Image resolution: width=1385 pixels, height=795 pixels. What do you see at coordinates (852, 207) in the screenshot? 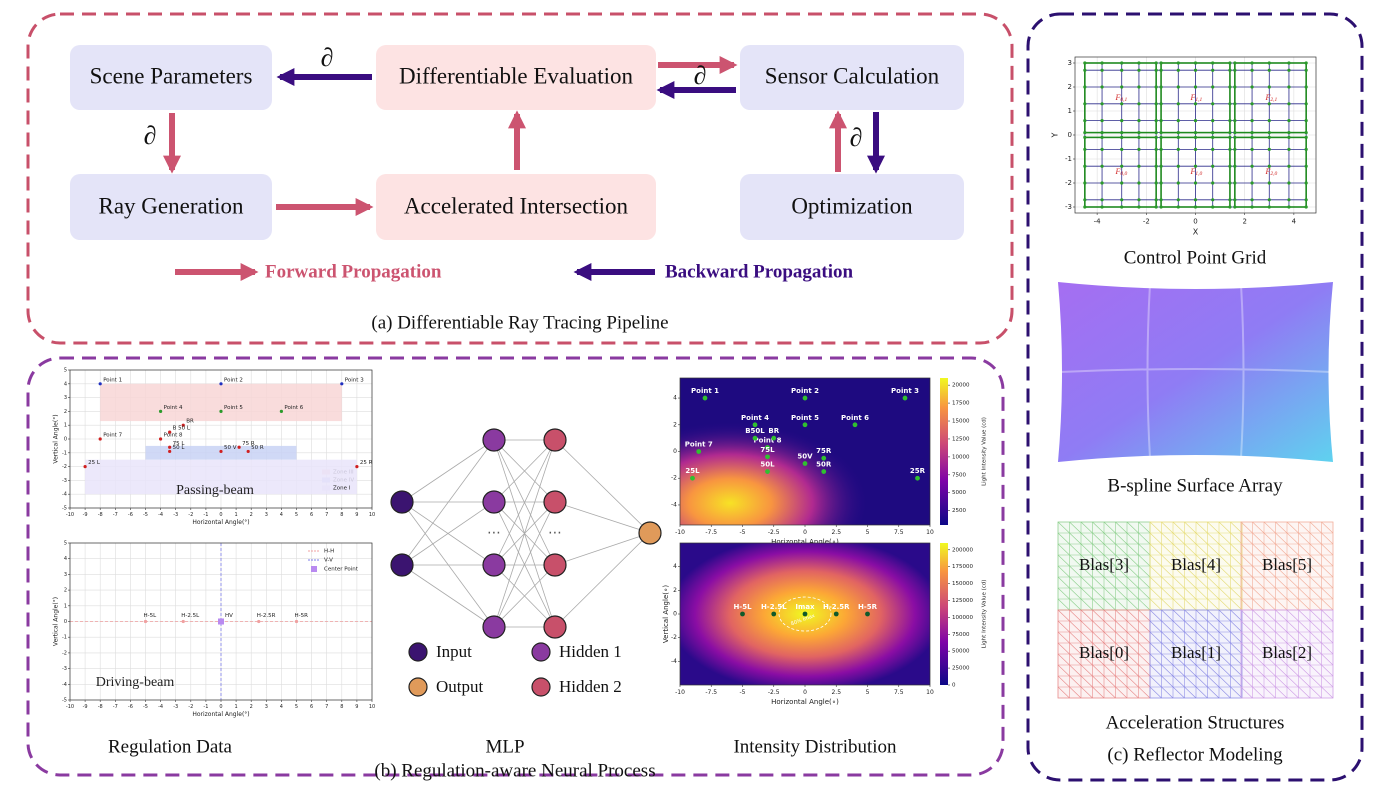
I see `node-box` at bounding box center [852, 207].